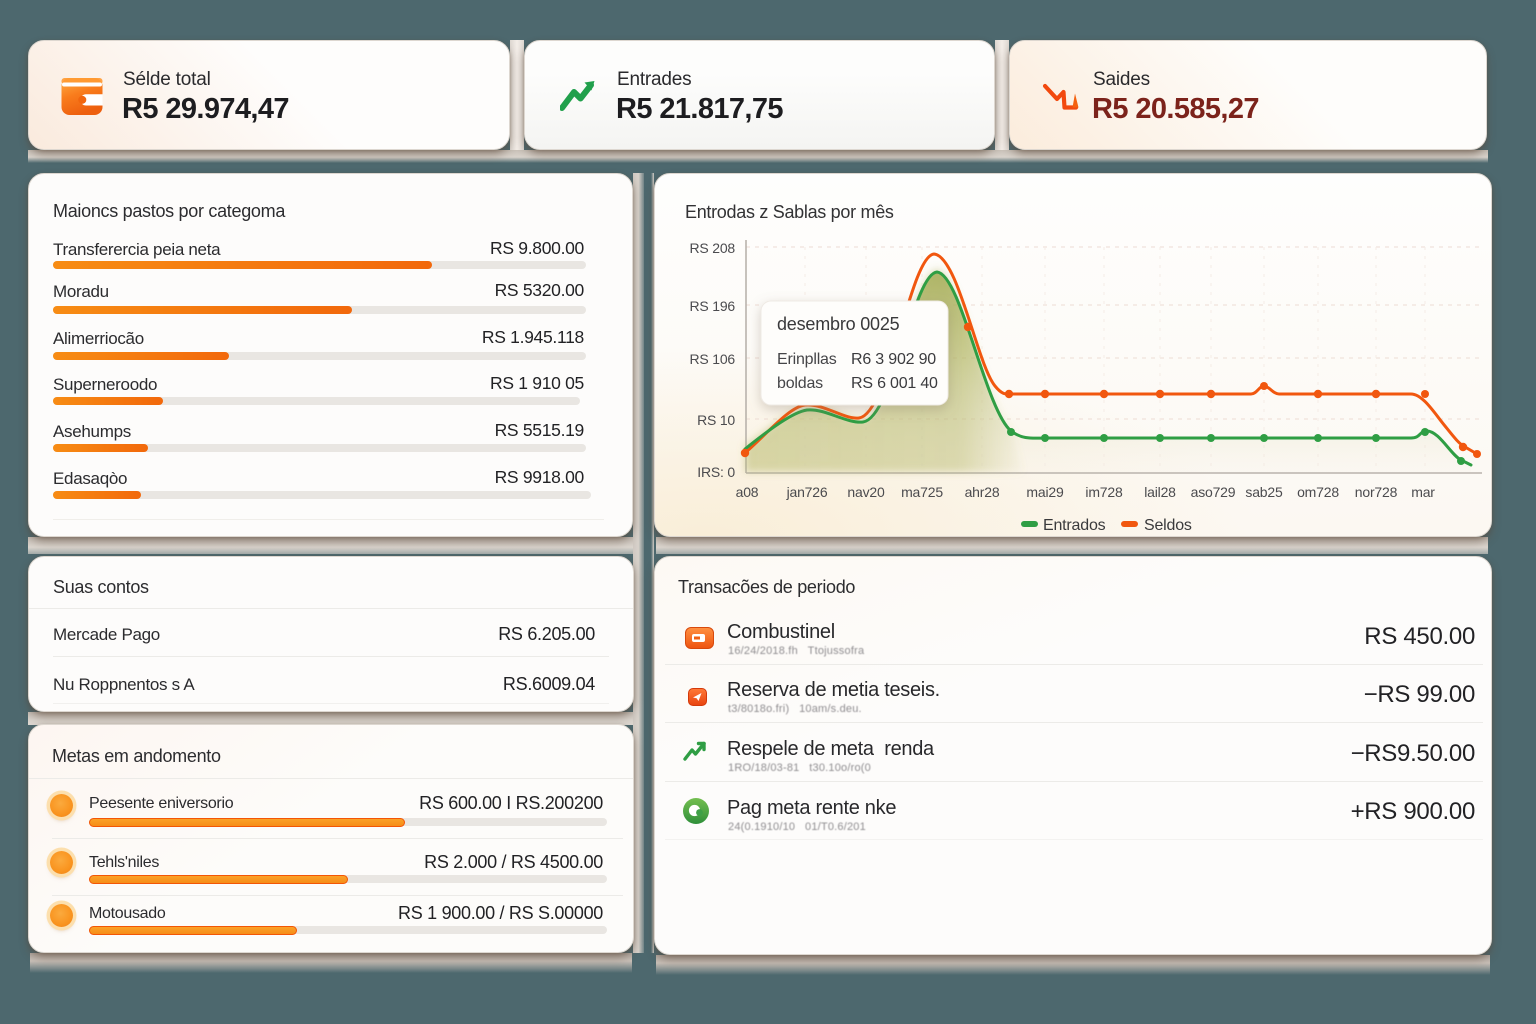 The height and width of the screenshot is (1024, 1536). What do you see at coordinates (922, 492) in the screenshot?
I see `svg-text: ma725` at bounding box center [922, 492].